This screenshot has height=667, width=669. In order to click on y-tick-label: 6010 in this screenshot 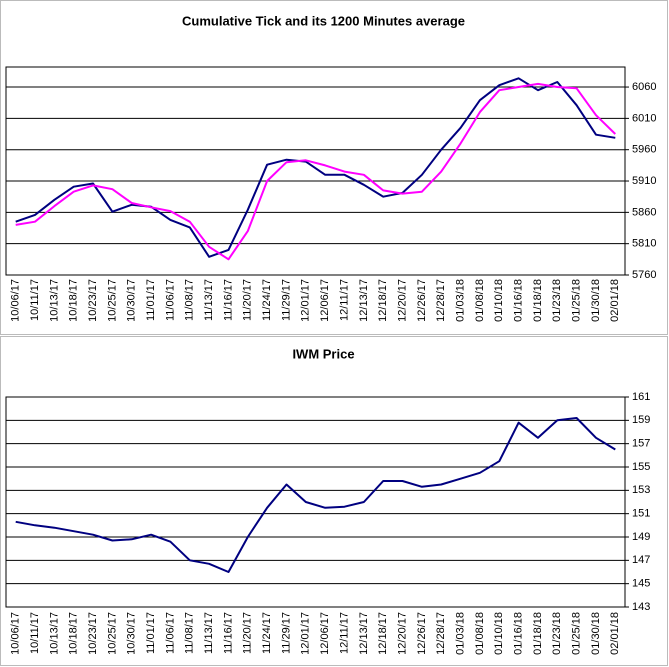, I will do `click(644, 118)`.